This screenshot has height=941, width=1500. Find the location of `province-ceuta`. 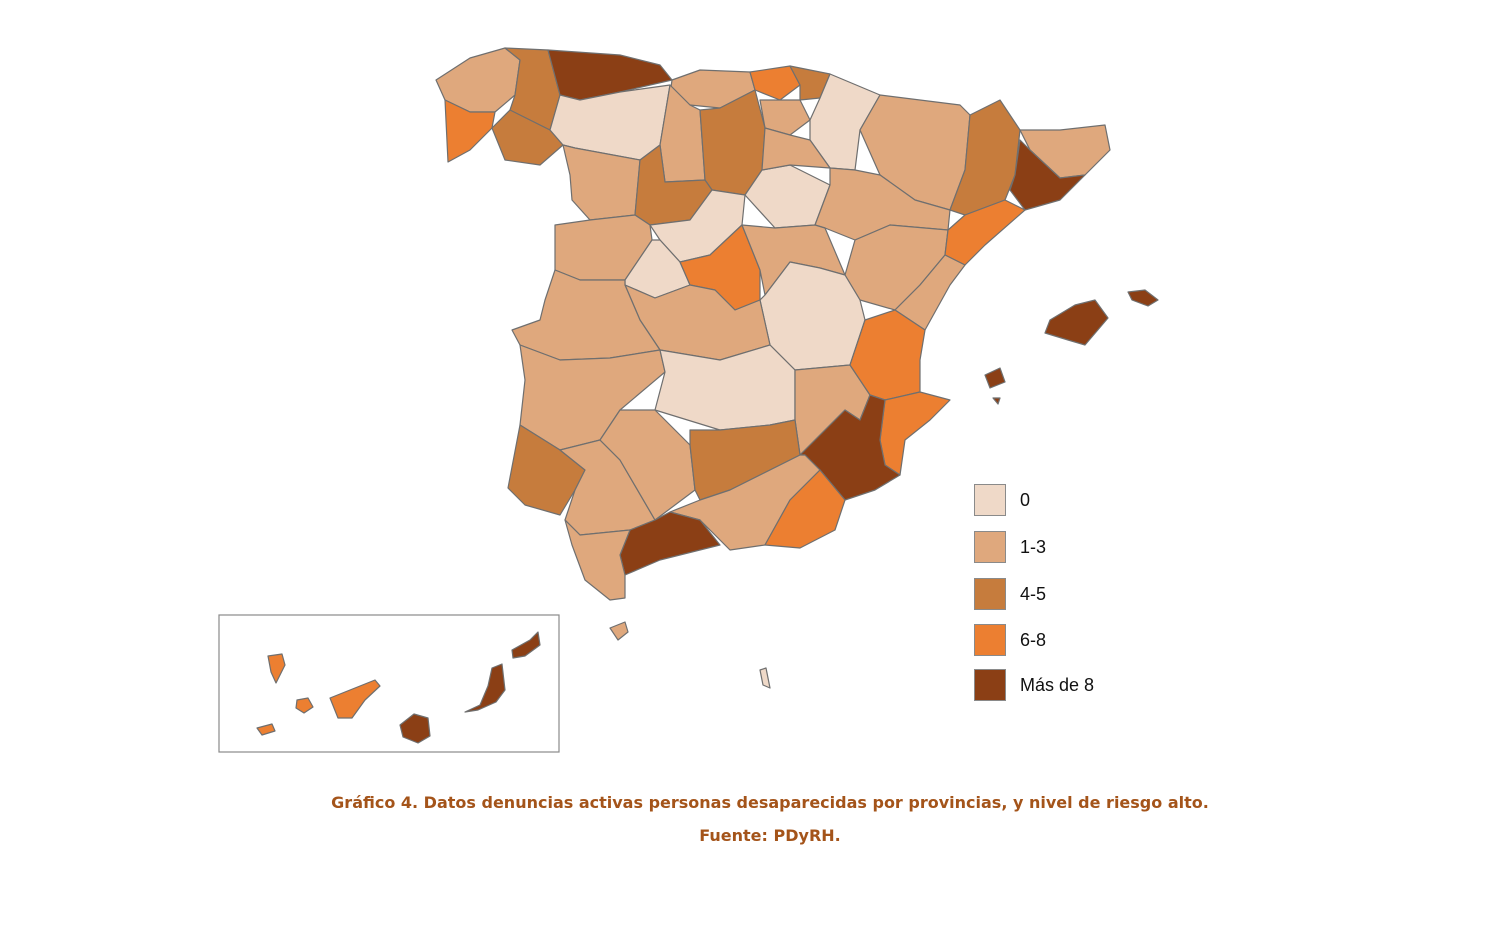

province-ceuta is located at coordinates (619, 631).